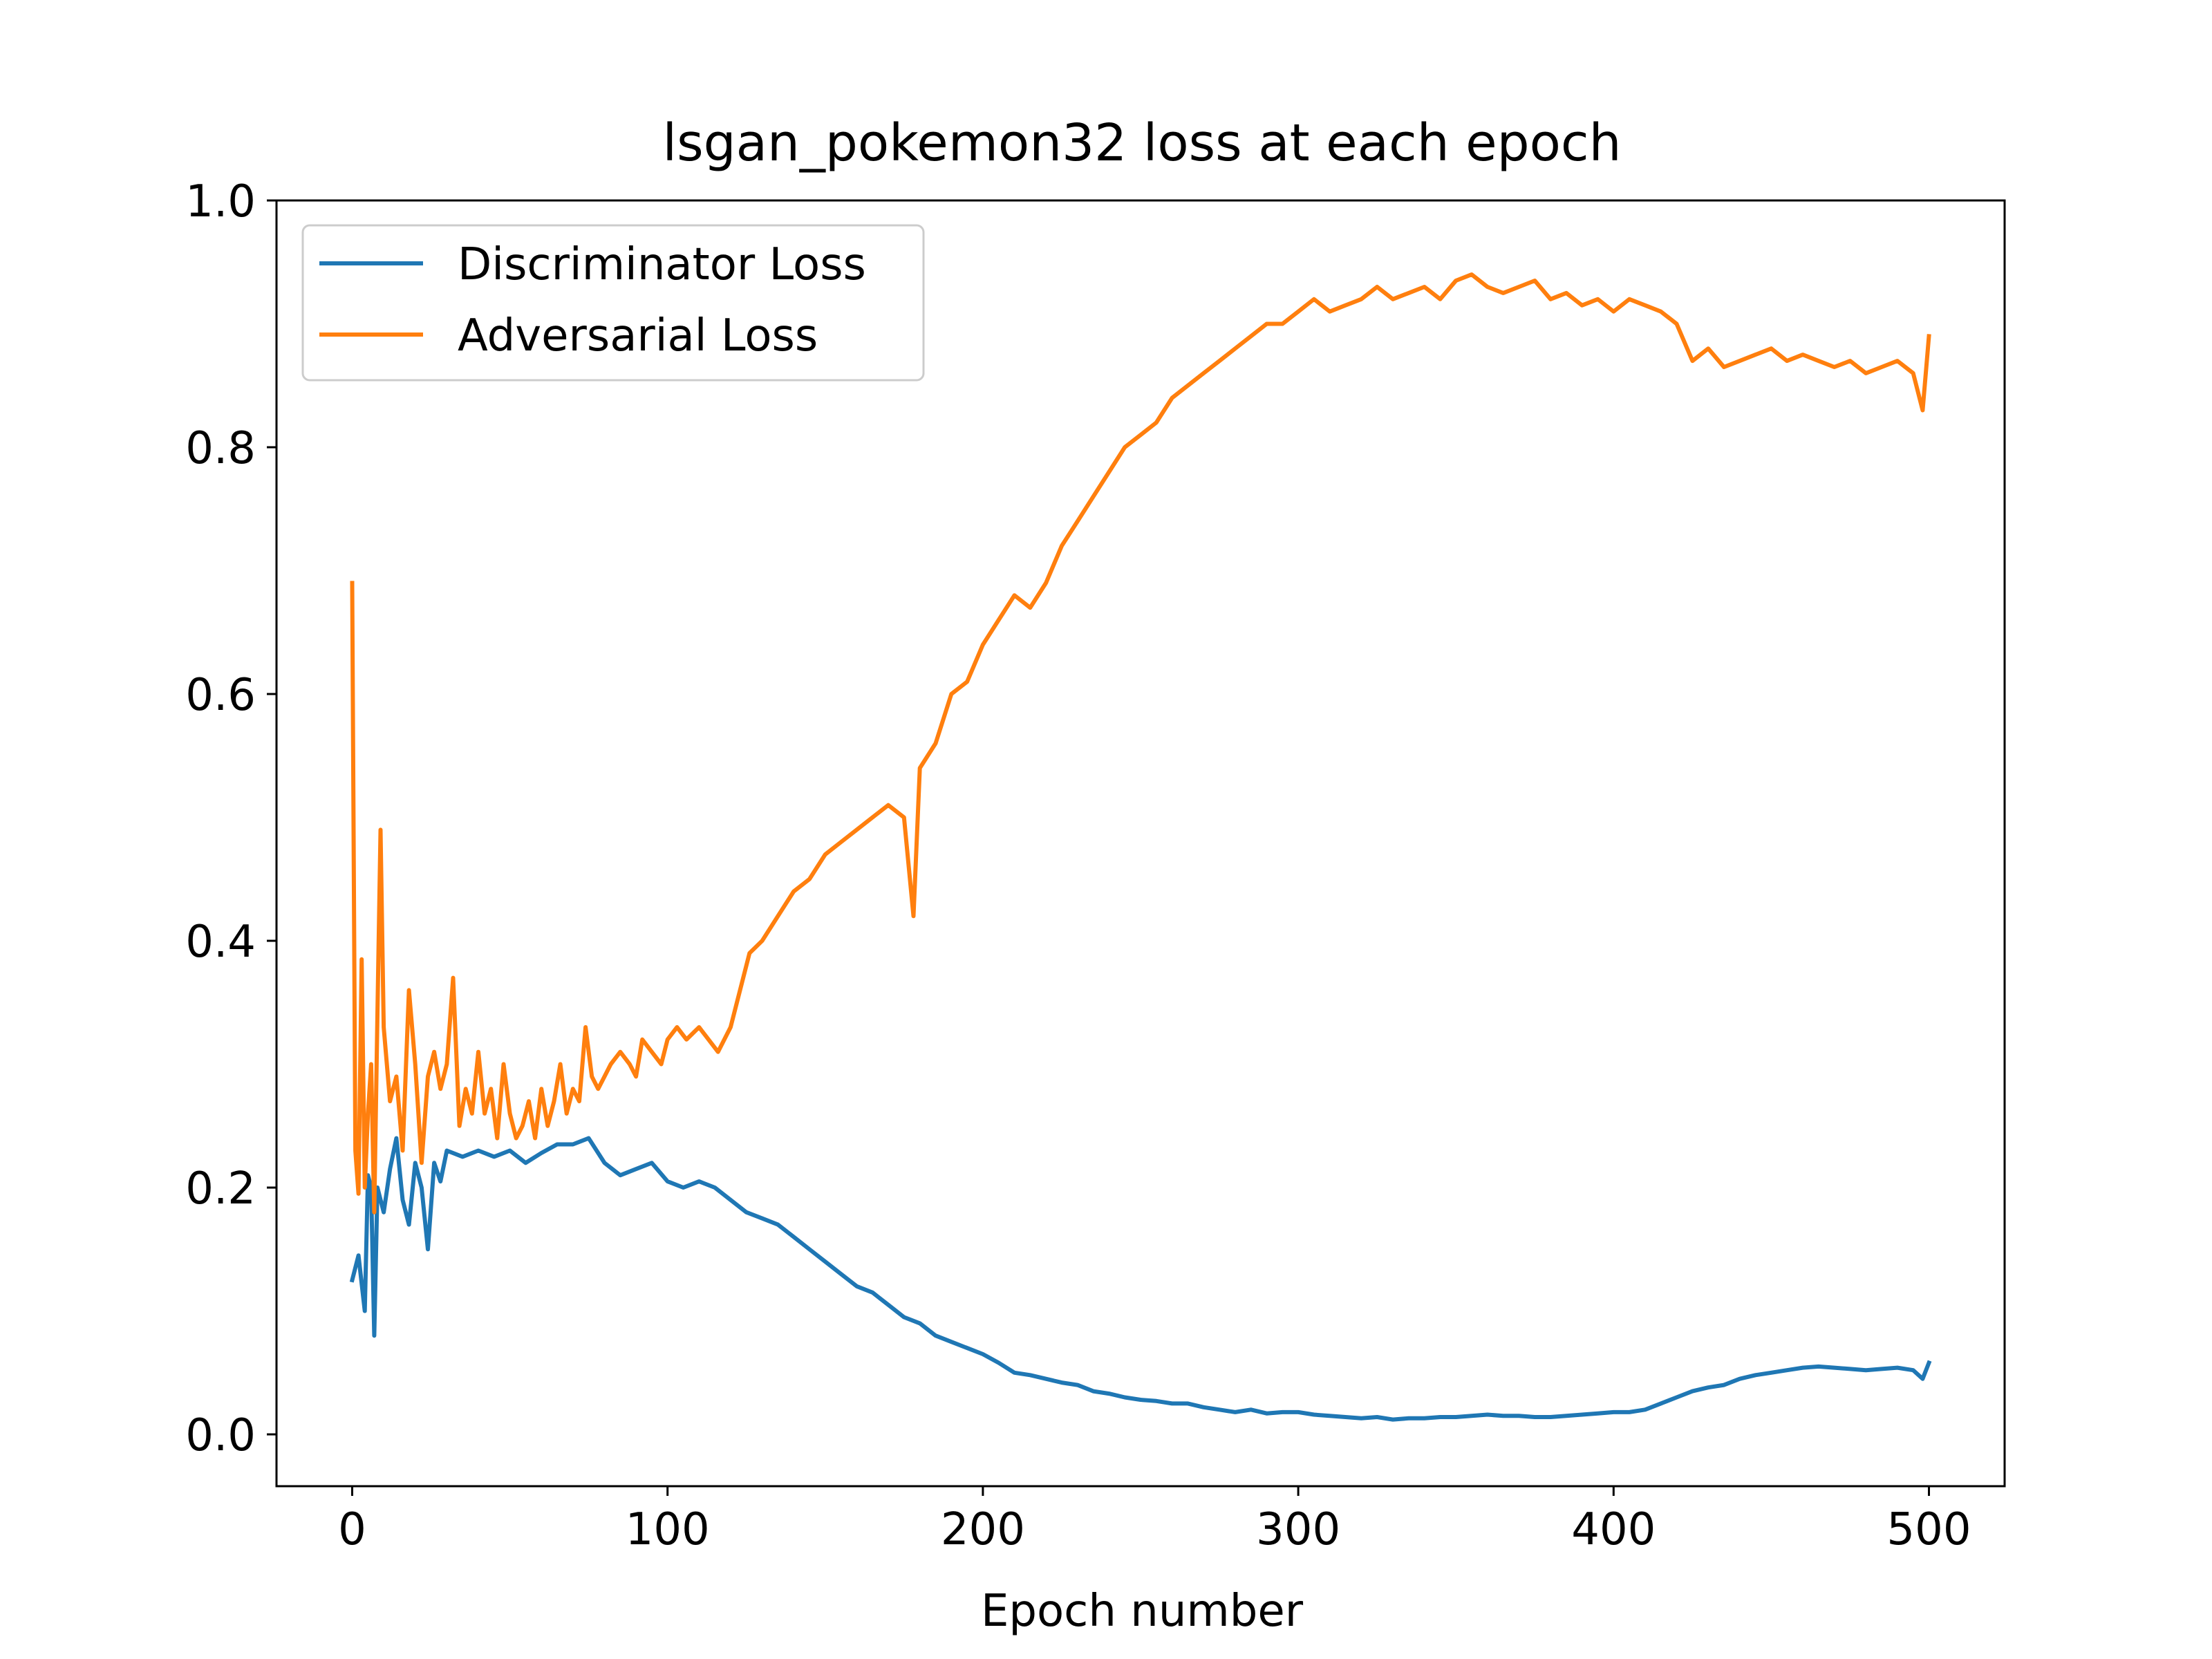 The width and height of the screenshot is (2212, 1659). Describe the element at coordinates (1142, 143) in the screenshot. I see `chart-title: lsgan_pokemon32 loss at each epoch` at that location.